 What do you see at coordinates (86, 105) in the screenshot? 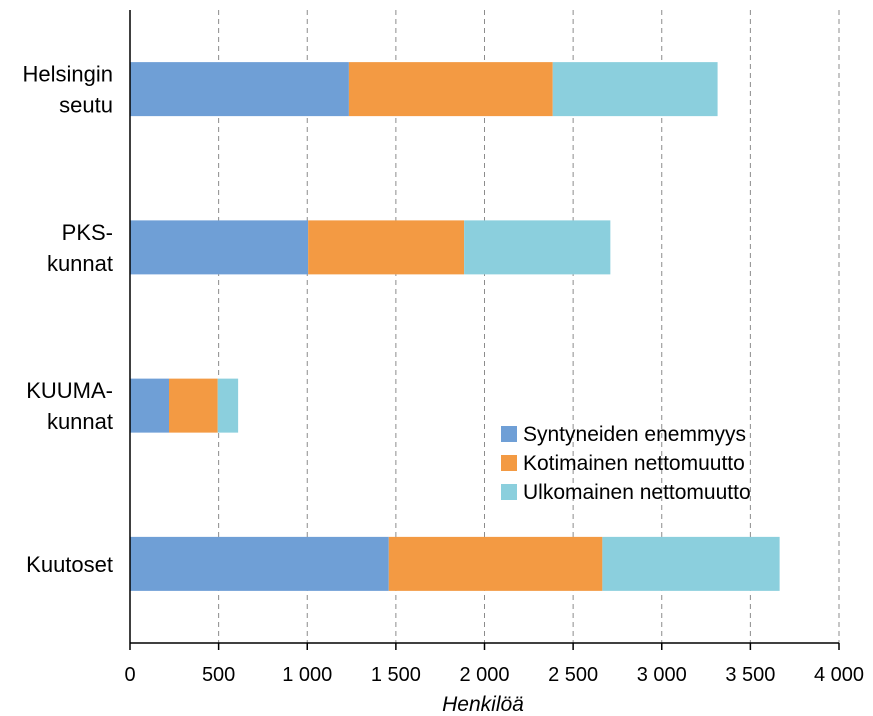
I see `category-label-line: seutu` at bounding box center [86, 105].